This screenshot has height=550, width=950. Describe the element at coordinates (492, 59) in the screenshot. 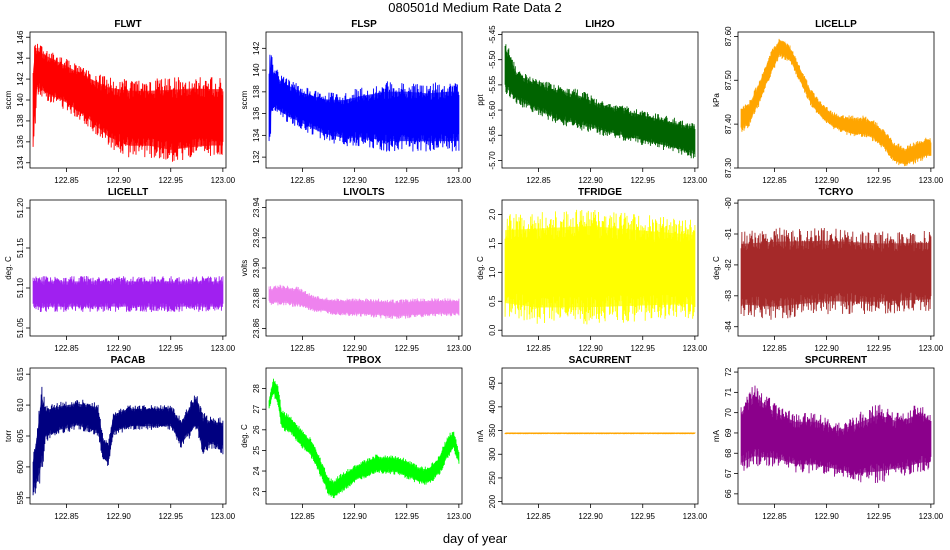

I see `y-tick-label: -5.50` at that location.